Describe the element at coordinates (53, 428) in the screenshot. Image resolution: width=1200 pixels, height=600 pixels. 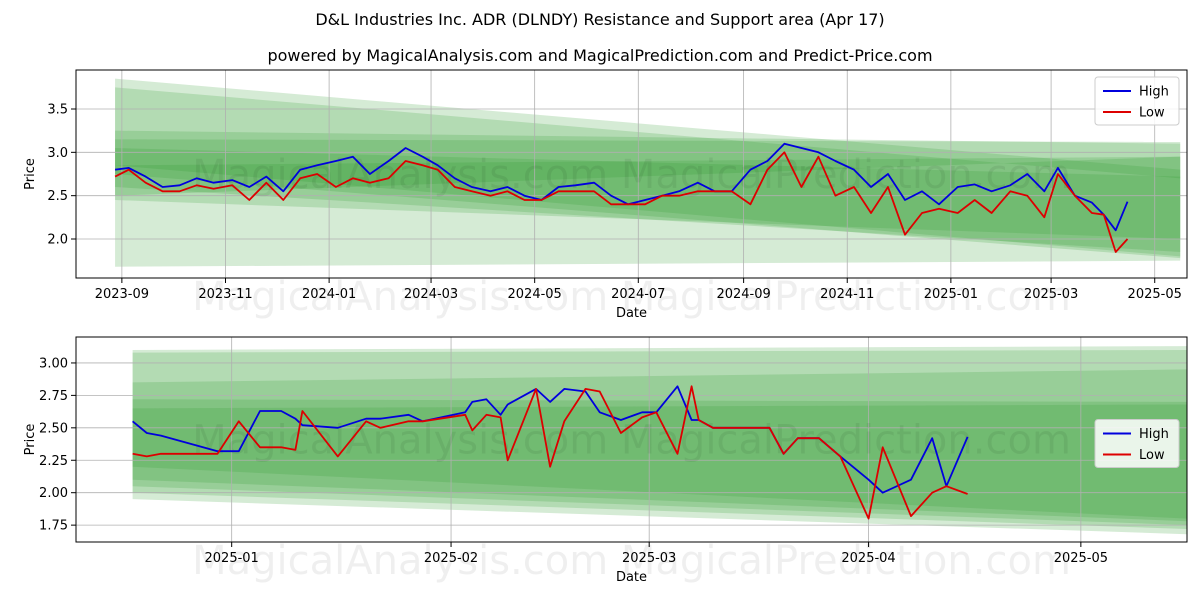
I see `y-tick-label: 2.50` at that location.